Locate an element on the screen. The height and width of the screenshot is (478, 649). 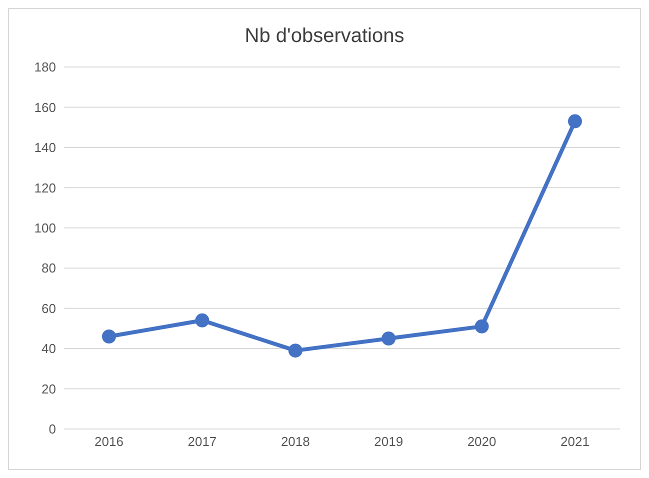
y-tick-label: 120 is located at coordinates (45, 188).